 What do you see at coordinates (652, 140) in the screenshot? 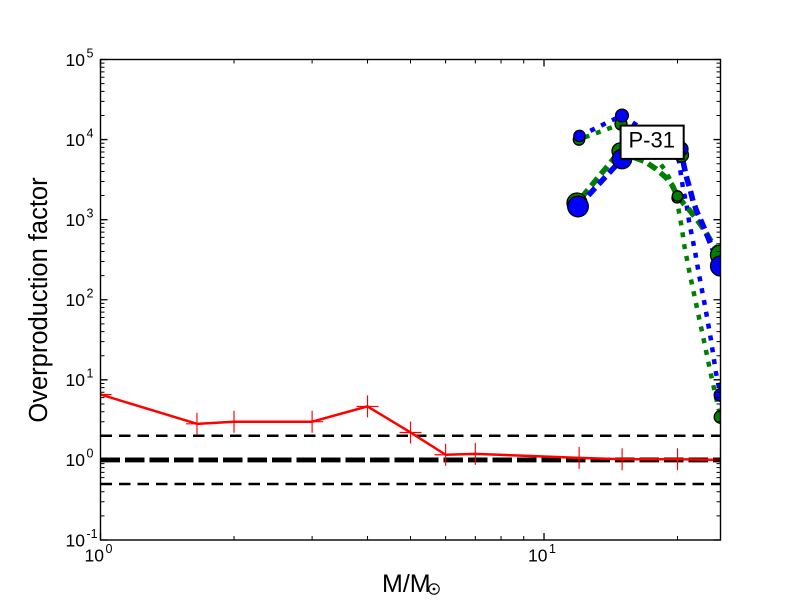
I see `svg-text: P-31` at bounding box center [652, 140].